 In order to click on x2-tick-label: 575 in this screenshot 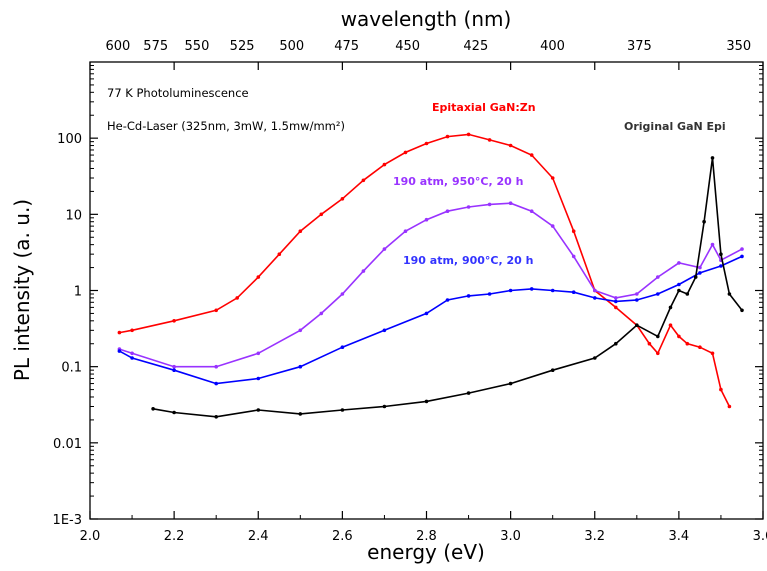, I will do `click(155, 46)`.